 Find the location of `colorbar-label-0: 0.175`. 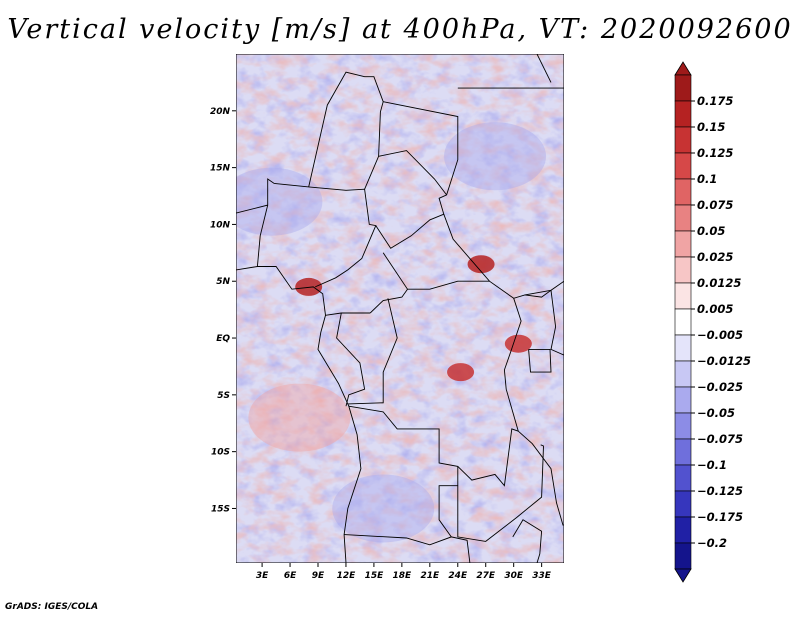

colorbar-label-0: 0.175 is located at coordinates (715, 101).